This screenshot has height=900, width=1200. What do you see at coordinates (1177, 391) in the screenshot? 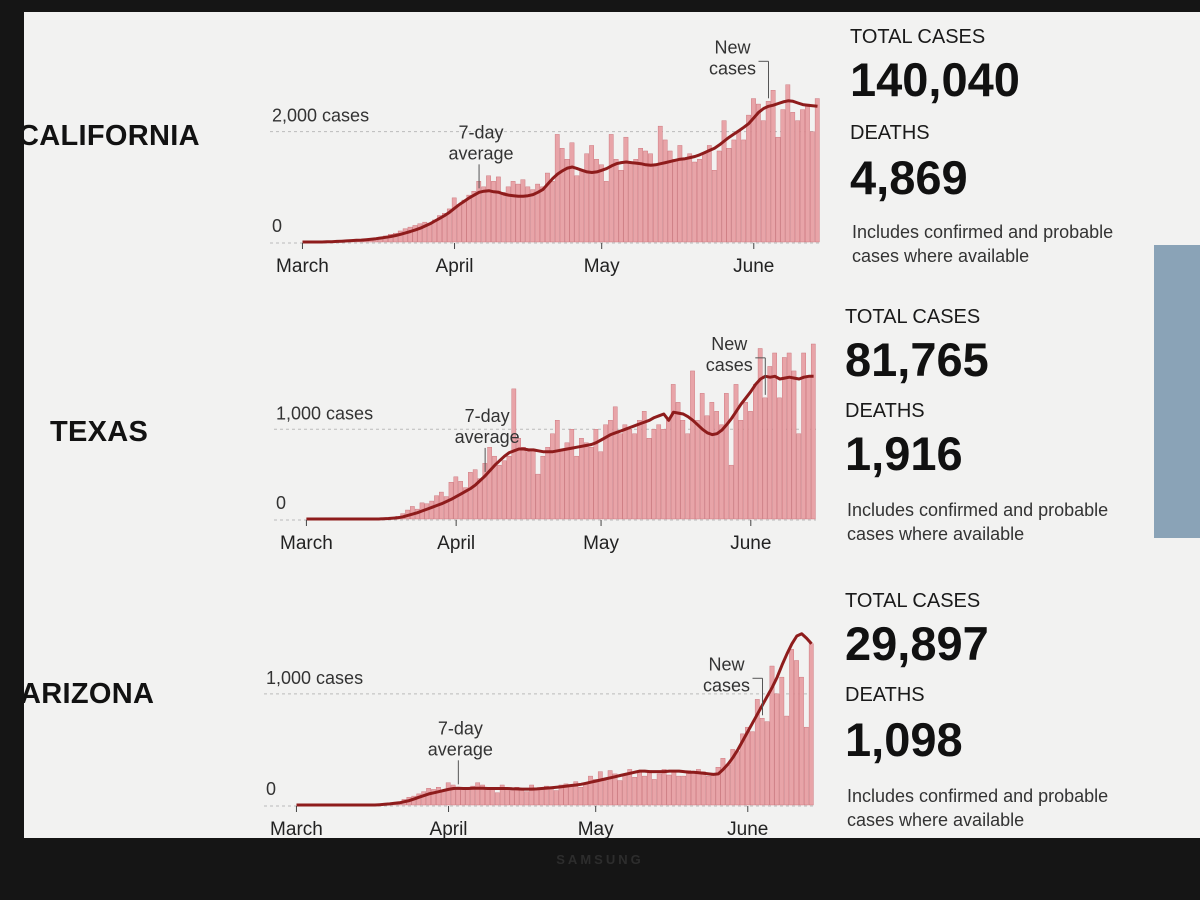
I see `side-panel` at bounding box center [1177, 391].